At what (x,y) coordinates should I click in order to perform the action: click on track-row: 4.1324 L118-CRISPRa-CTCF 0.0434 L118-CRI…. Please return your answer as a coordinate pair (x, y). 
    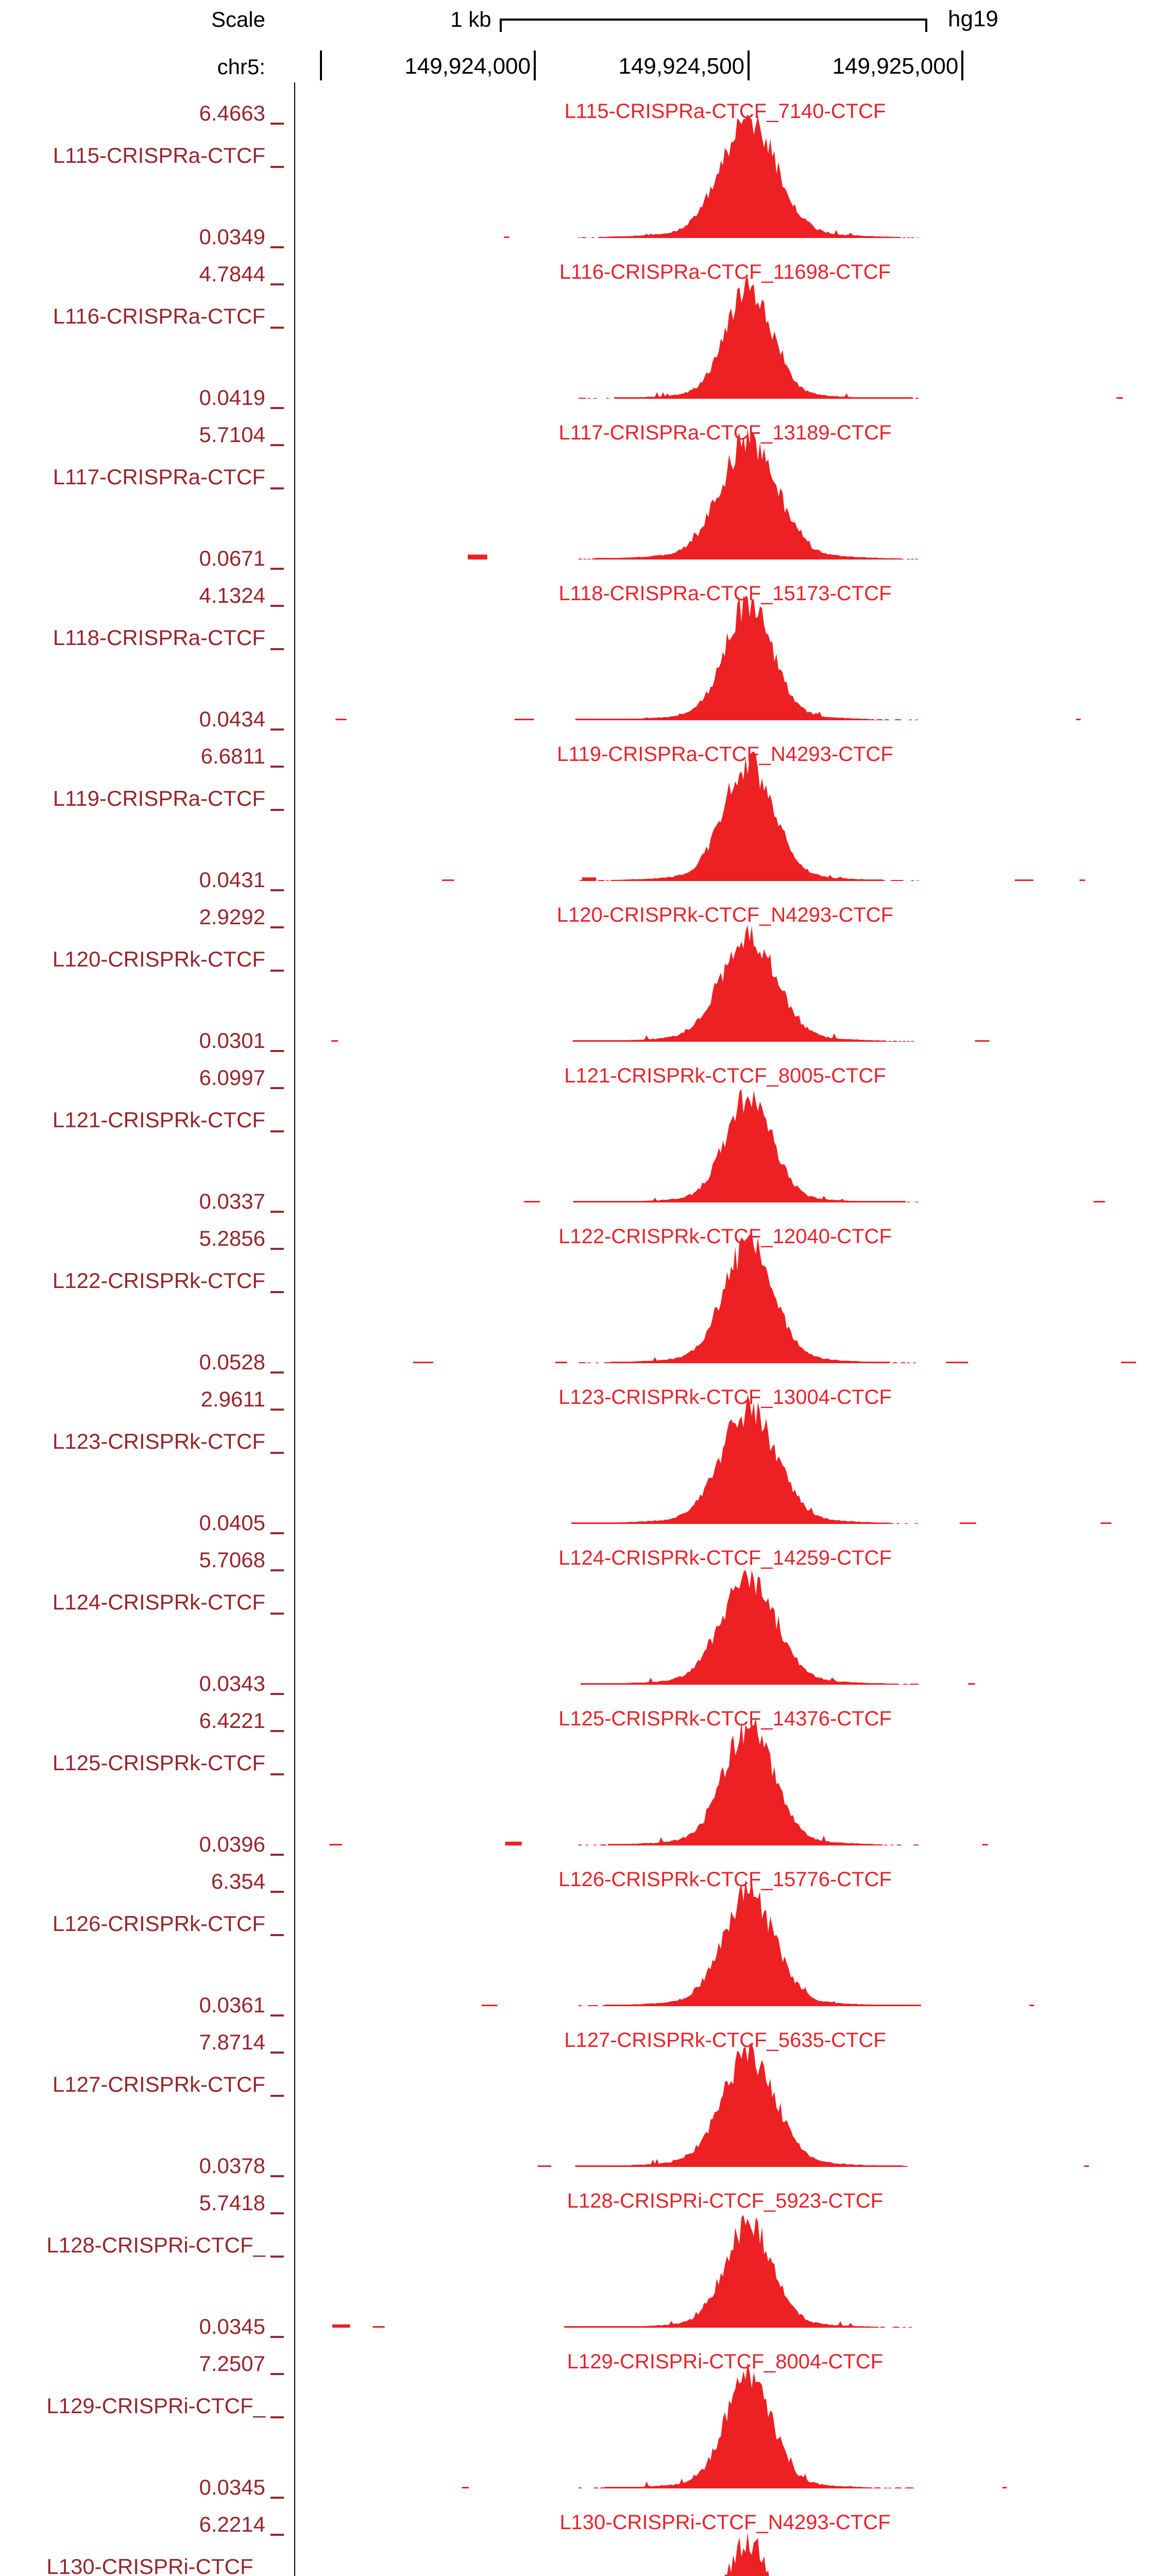
    Looking at the image, I should click on (577, 660).